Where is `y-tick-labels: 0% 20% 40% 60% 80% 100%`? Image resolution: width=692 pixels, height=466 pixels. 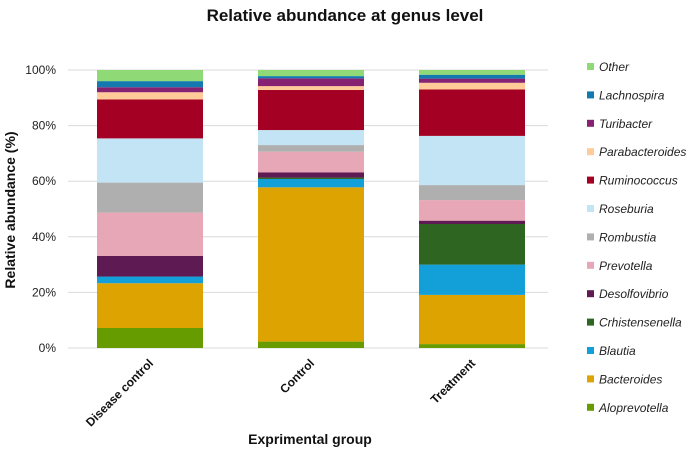
y-tick-labels: 0% 20% 40% 60% 80% 100% is located at coordinates (40, 209).